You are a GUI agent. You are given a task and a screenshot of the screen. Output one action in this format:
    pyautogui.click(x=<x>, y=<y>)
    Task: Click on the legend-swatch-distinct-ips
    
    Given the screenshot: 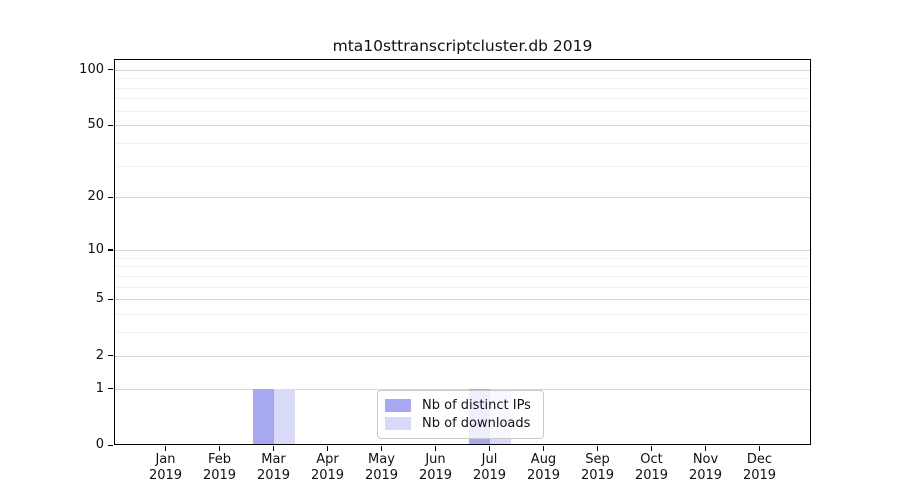 What is the action you would take?
    pyautogui.click(x=398, y=405)
    